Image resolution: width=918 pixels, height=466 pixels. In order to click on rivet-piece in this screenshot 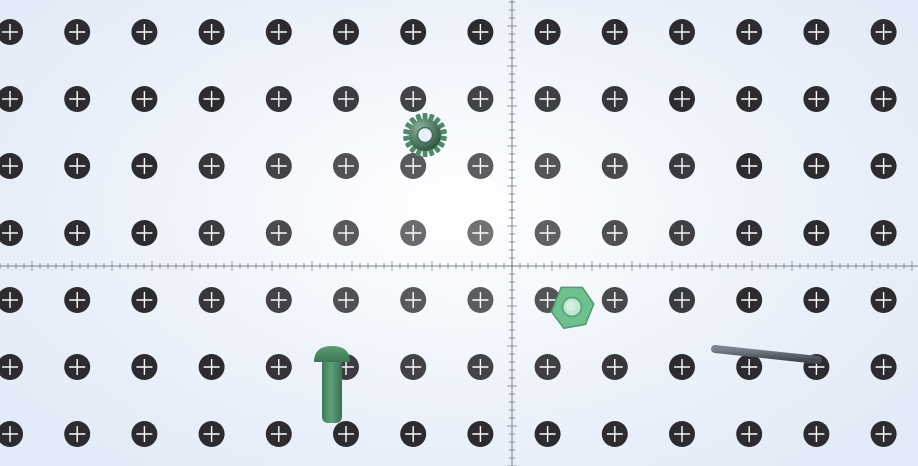, I will do `click(332, 385)`.